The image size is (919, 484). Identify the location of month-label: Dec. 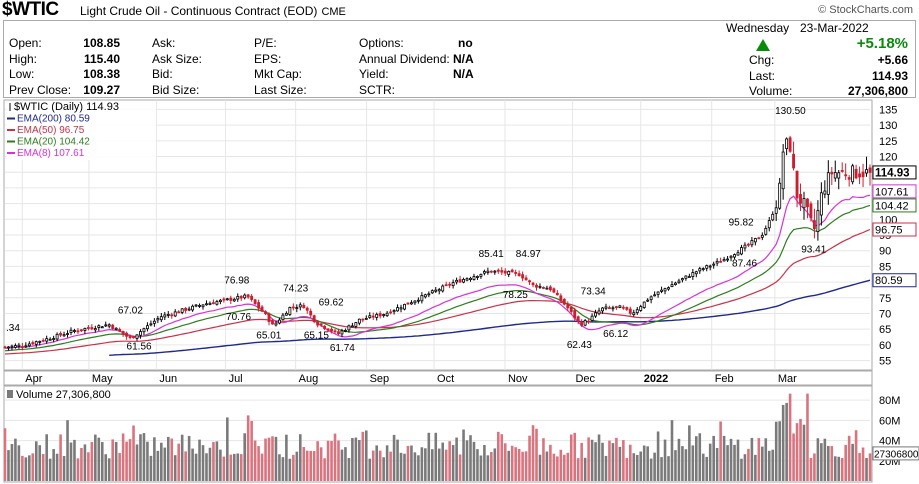
(585, 379).